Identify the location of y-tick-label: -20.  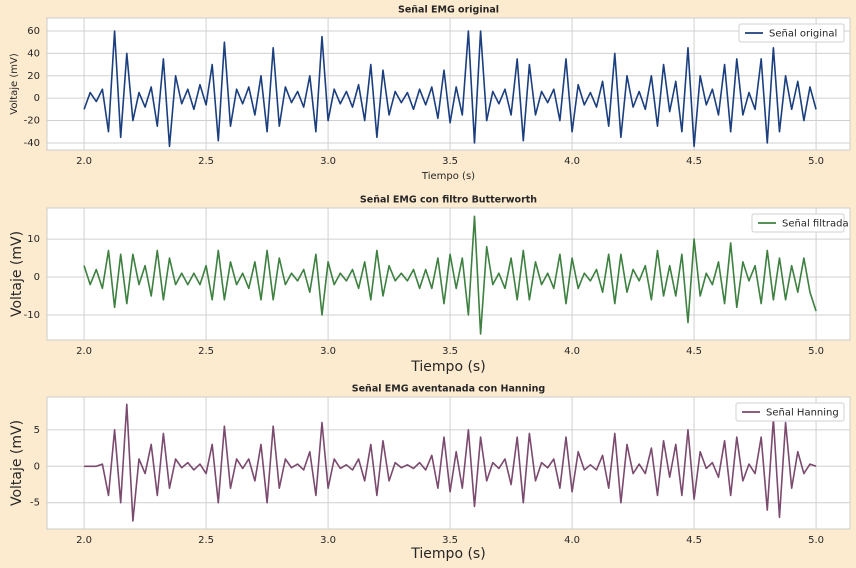
(32, 121).